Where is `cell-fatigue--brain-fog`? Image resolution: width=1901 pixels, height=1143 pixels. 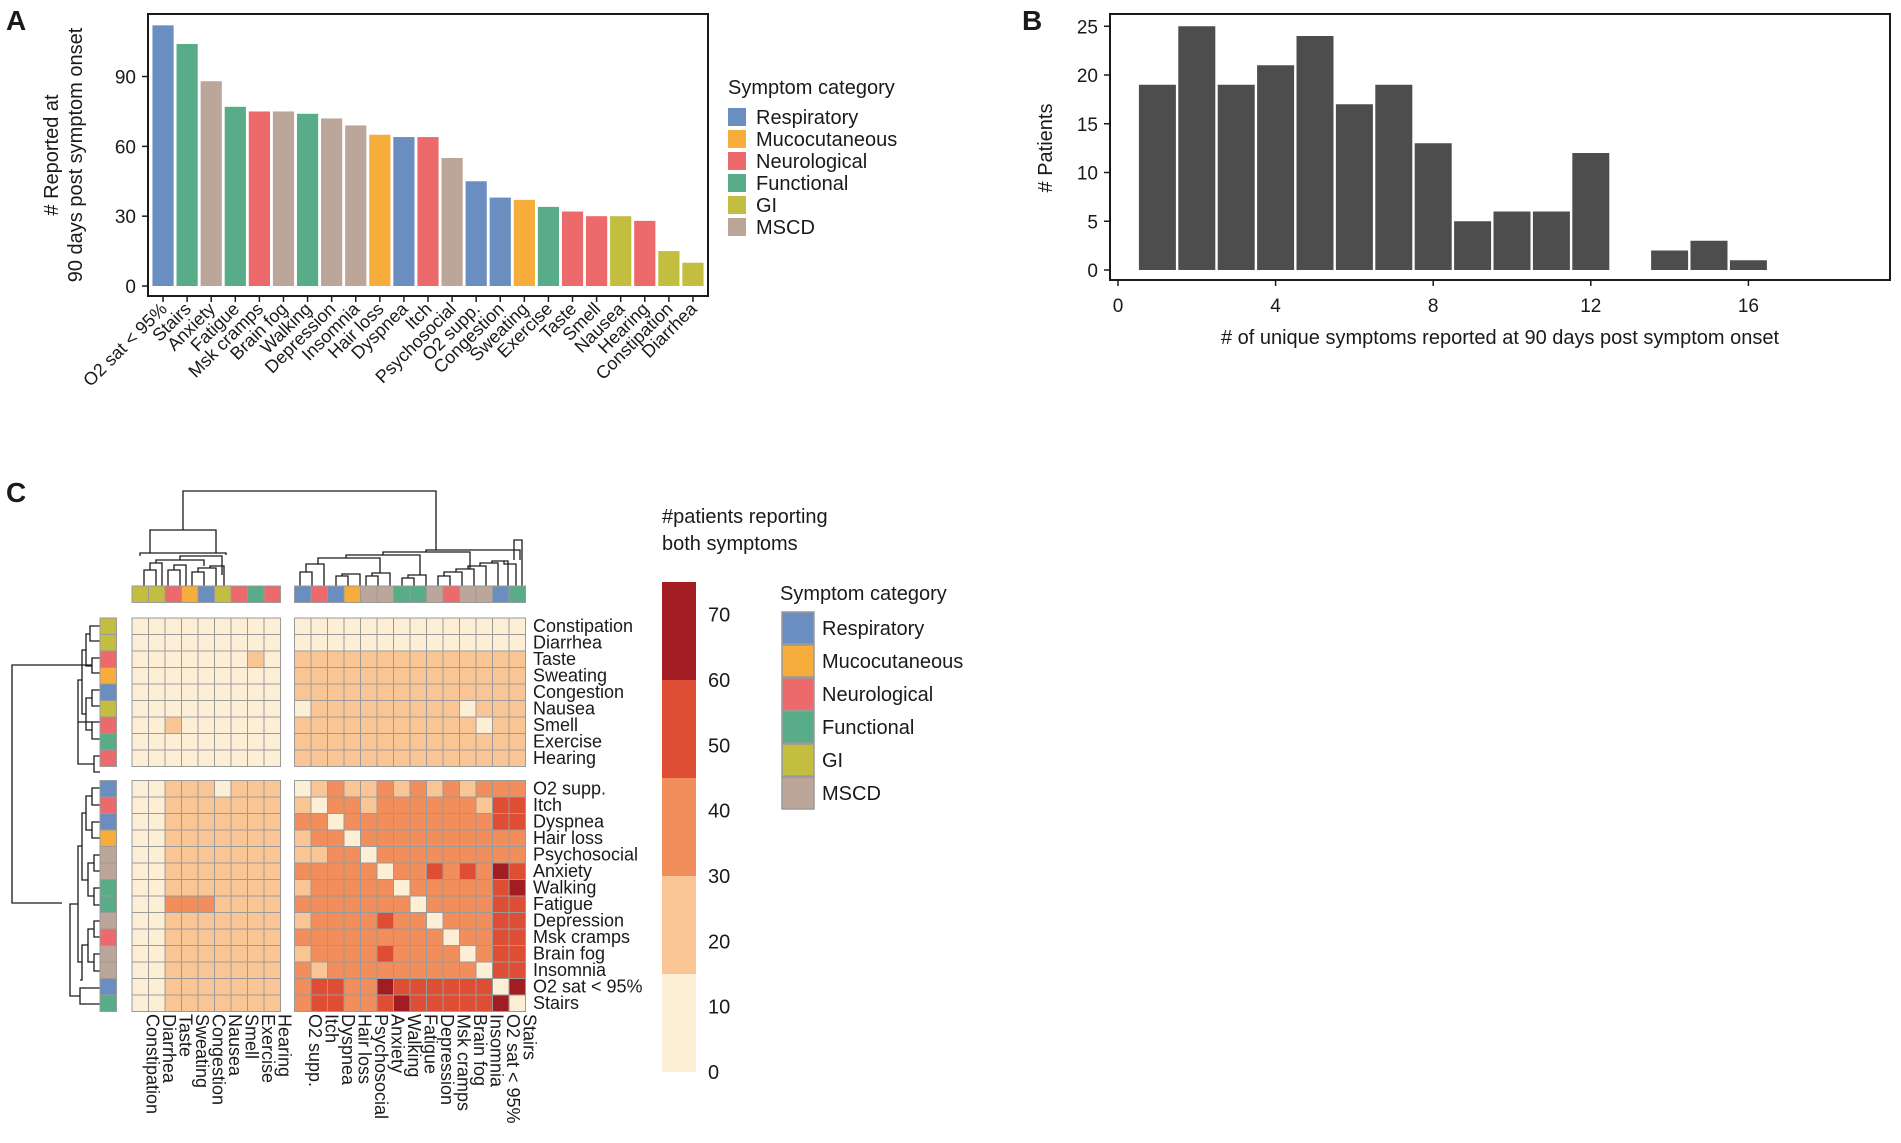 cell-fatigue--brain-fog is located at coordinates (468, 904).